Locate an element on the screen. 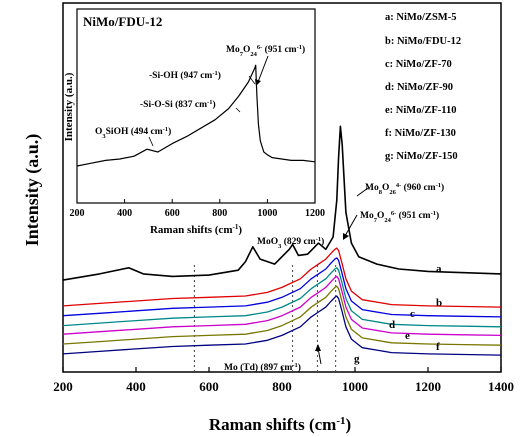 This screenshot has height=437, width=522. annotation-mo-td: Mo (Td) (897 cm-1) is located at coordinates (262, 368).